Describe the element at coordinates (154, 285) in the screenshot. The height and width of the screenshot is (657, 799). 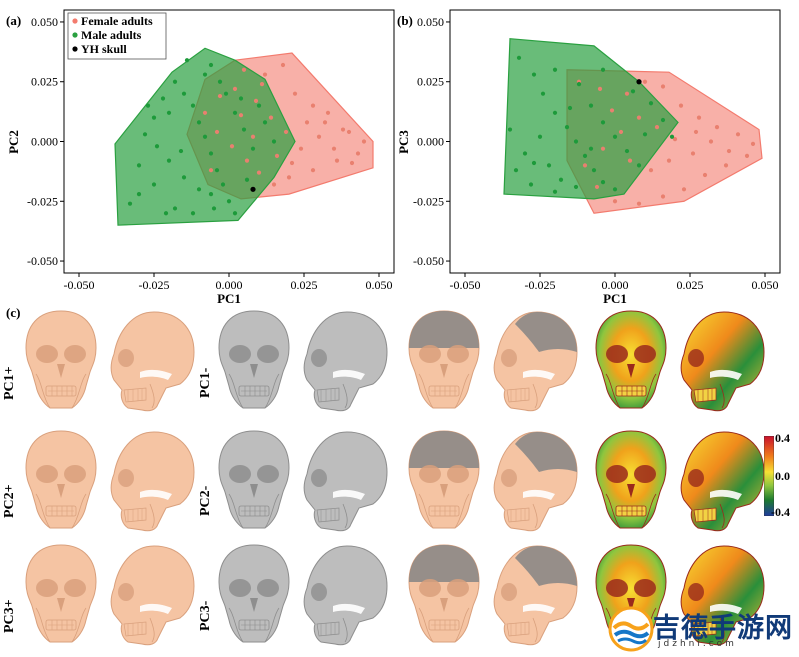
I see `x-tick-label: -0.025` at that location.